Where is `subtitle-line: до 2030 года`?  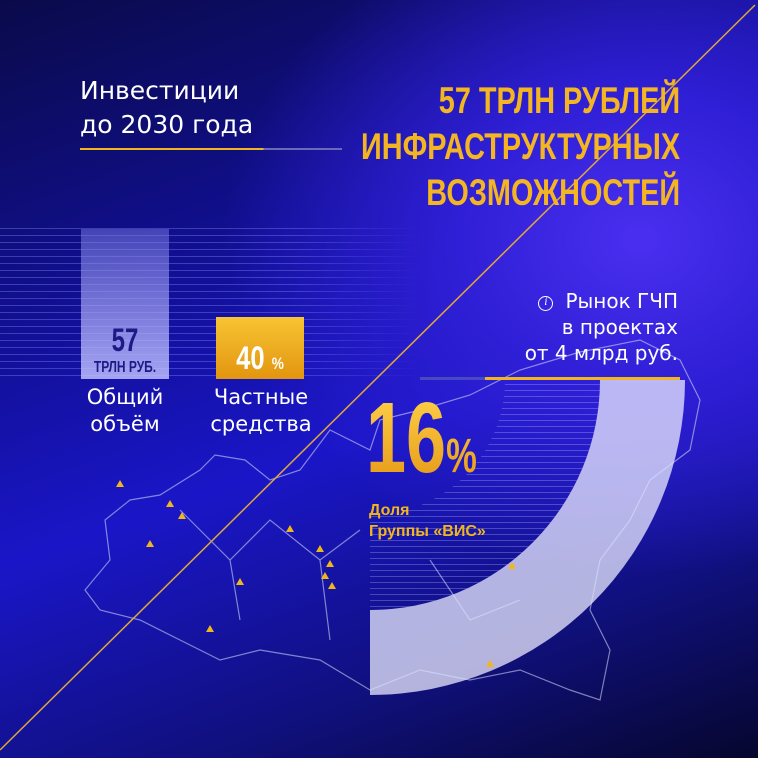 subtitle-line: до 2030 года is located at coordinates (167, 124).